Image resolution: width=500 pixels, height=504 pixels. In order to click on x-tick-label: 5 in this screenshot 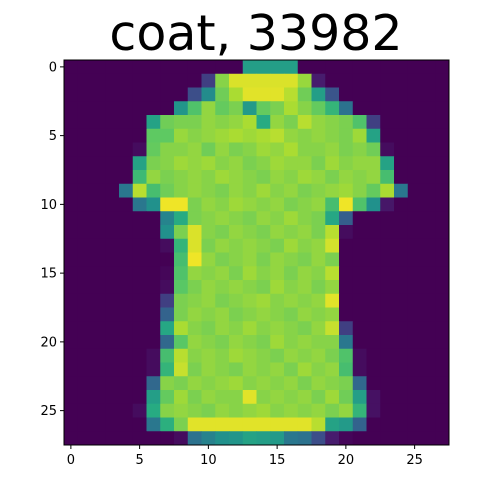, I will do `click(139, 460)`.